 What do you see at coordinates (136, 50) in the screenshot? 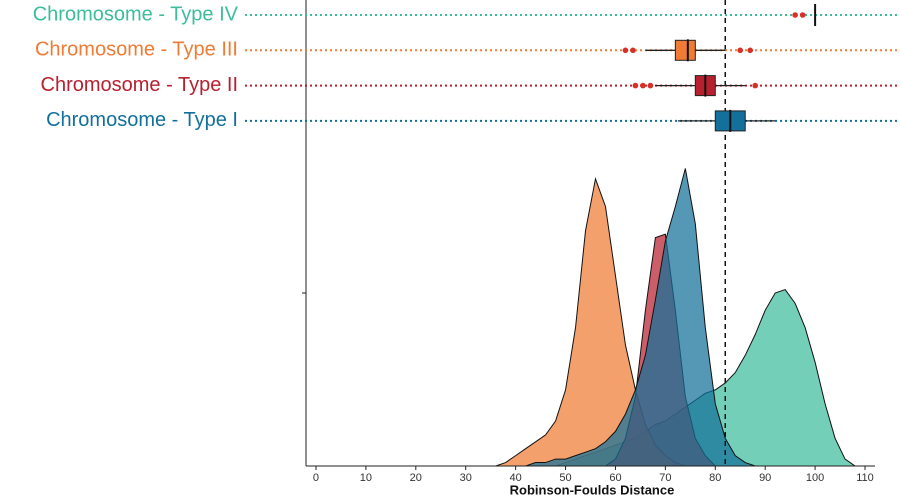
I see `row-label: Chromosome - Type III` at bounding box center [136, 50].